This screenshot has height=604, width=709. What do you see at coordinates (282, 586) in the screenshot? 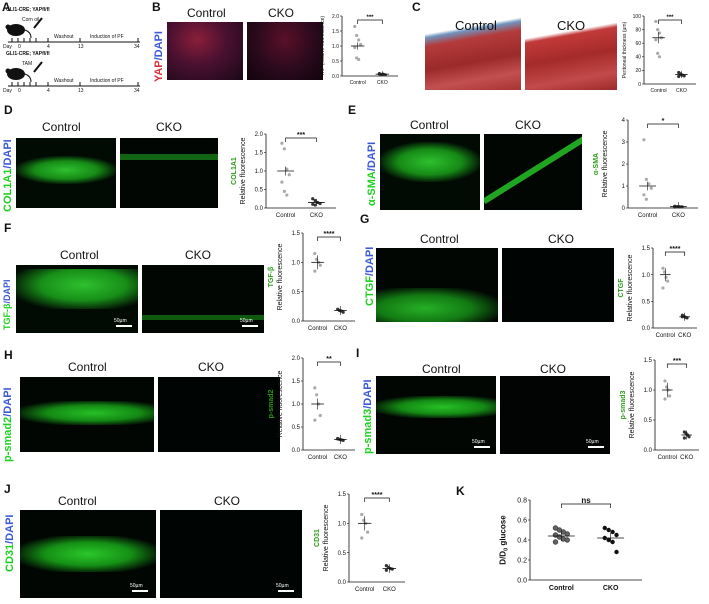
I see `j-scale-label-2: 50µm` at bounding box center [282, 586].